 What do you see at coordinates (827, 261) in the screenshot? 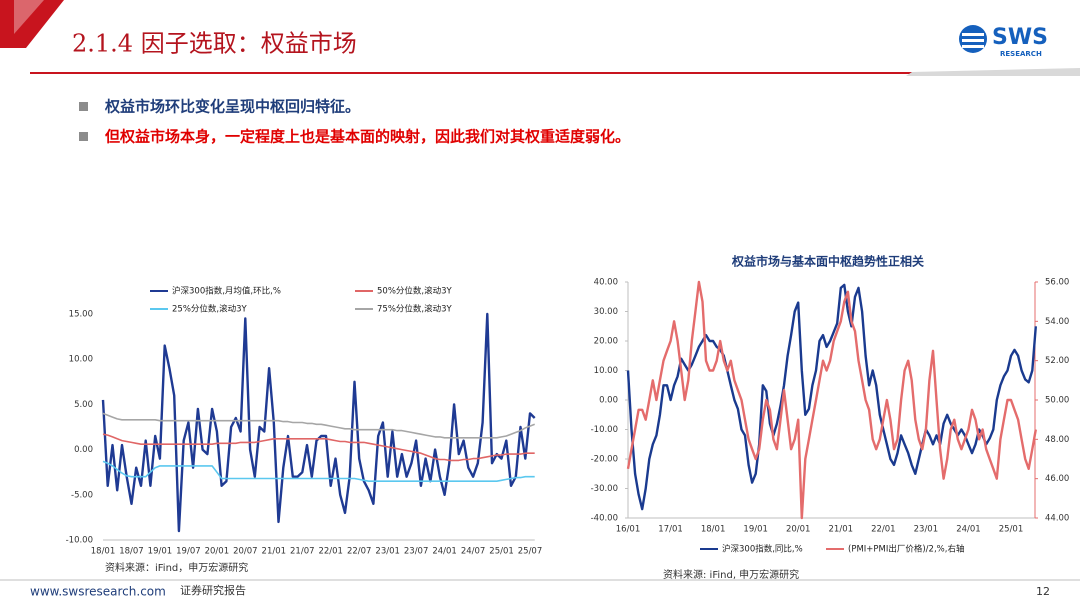
I see `chart-title: 权益市场与基本面中枢趋势性正相关` at bounding box center [827, 261].